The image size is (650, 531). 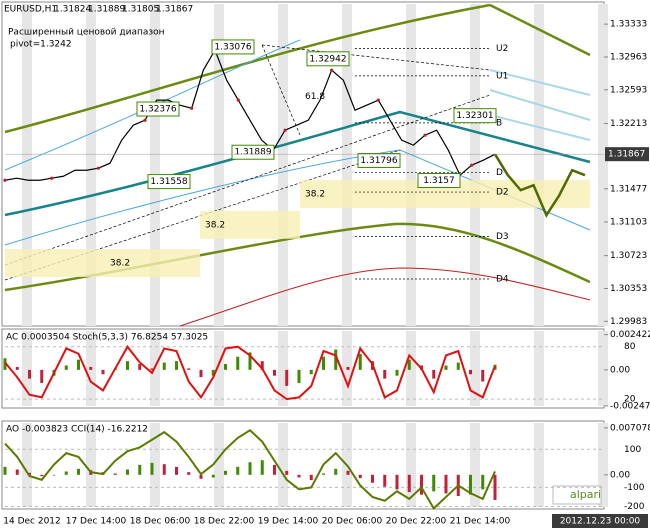 I want to click on fib-label: 38.2, so click(x=315, y=194).